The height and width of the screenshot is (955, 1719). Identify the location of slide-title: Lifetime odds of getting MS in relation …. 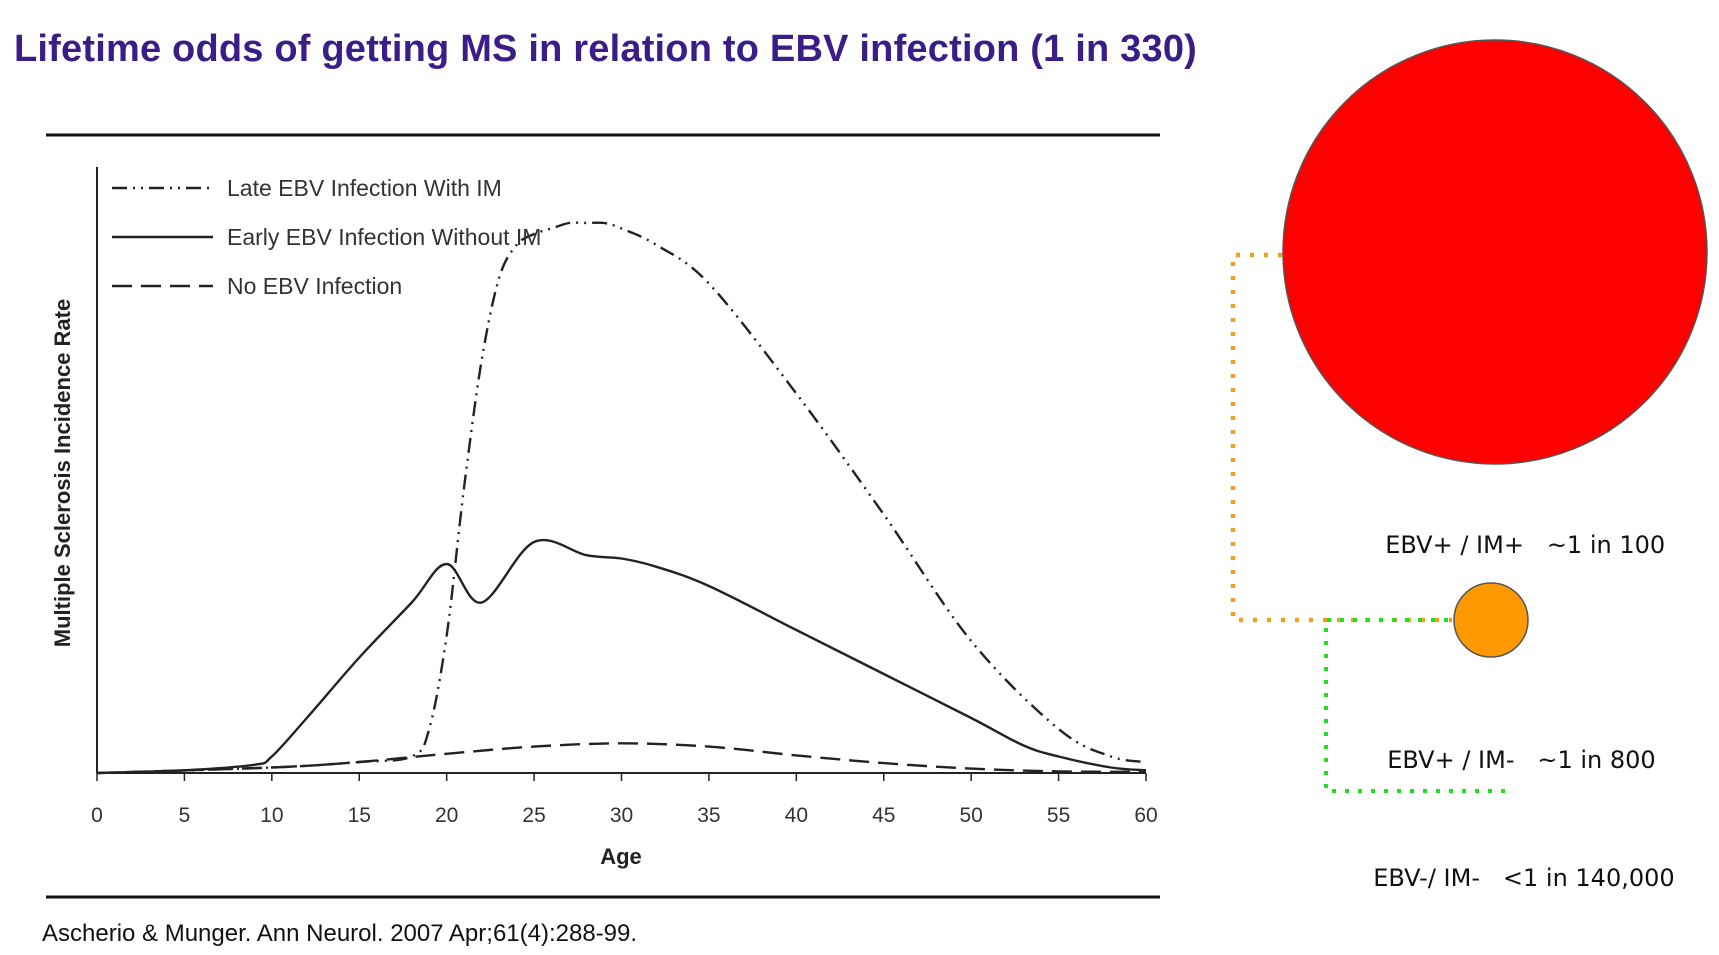
(606, 49).